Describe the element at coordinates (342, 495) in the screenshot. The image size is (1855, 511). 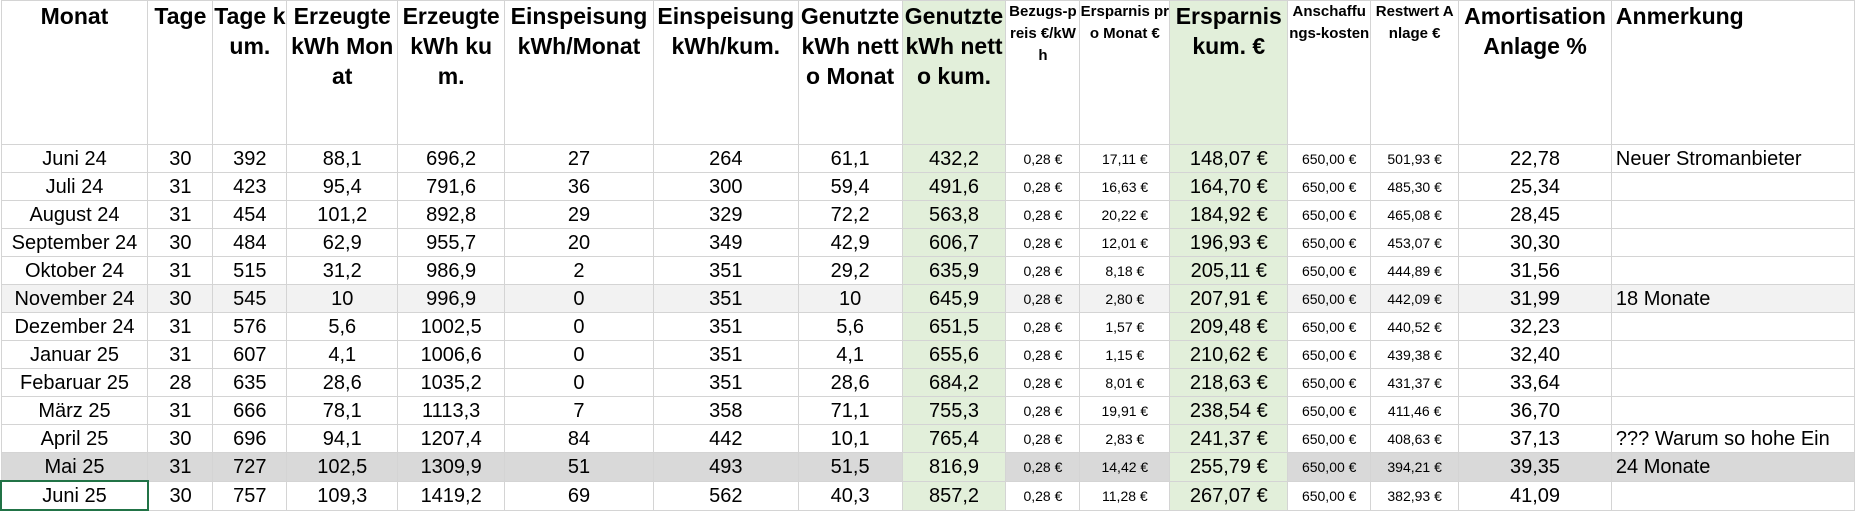
I see `cell-generated-month: 109,3` at that location.